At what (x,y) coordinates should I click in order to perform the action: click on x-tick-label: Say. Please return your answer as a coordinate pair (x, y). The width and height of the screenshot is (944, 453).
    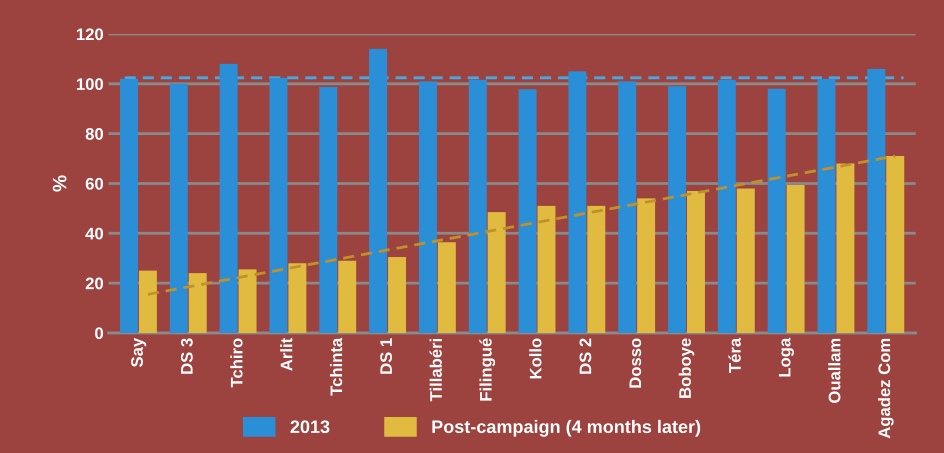
    Looking at the image, I should click on (138, 352).